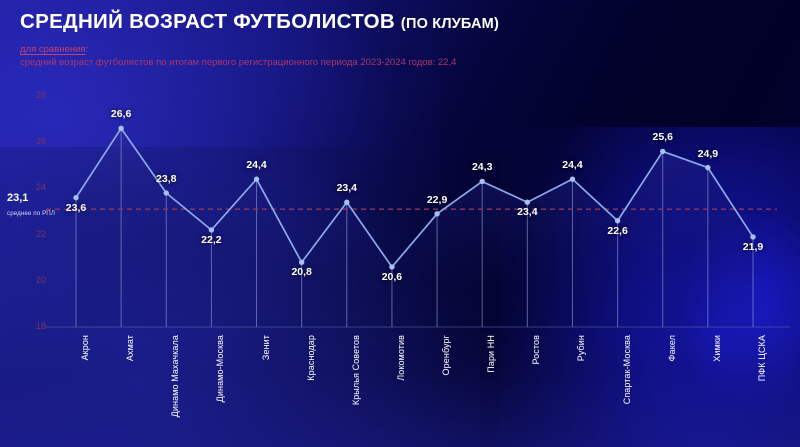  What do you see at coordinates (617, 230) in the screenshot?
I see `data-point-label: 22,6` at bounding box center [617, 230].